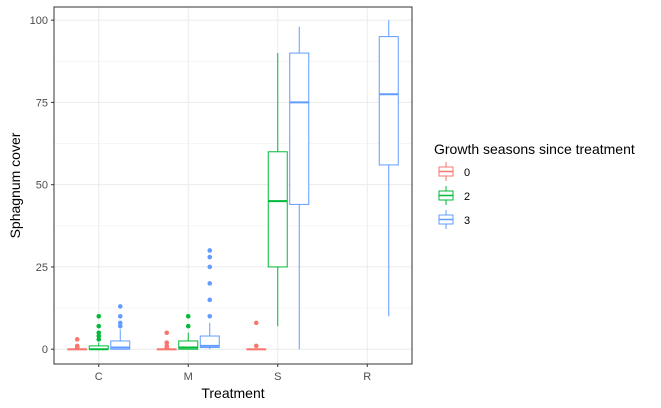  I want to click on legend-title: Growth seasons since treatment, so click(534, 149).